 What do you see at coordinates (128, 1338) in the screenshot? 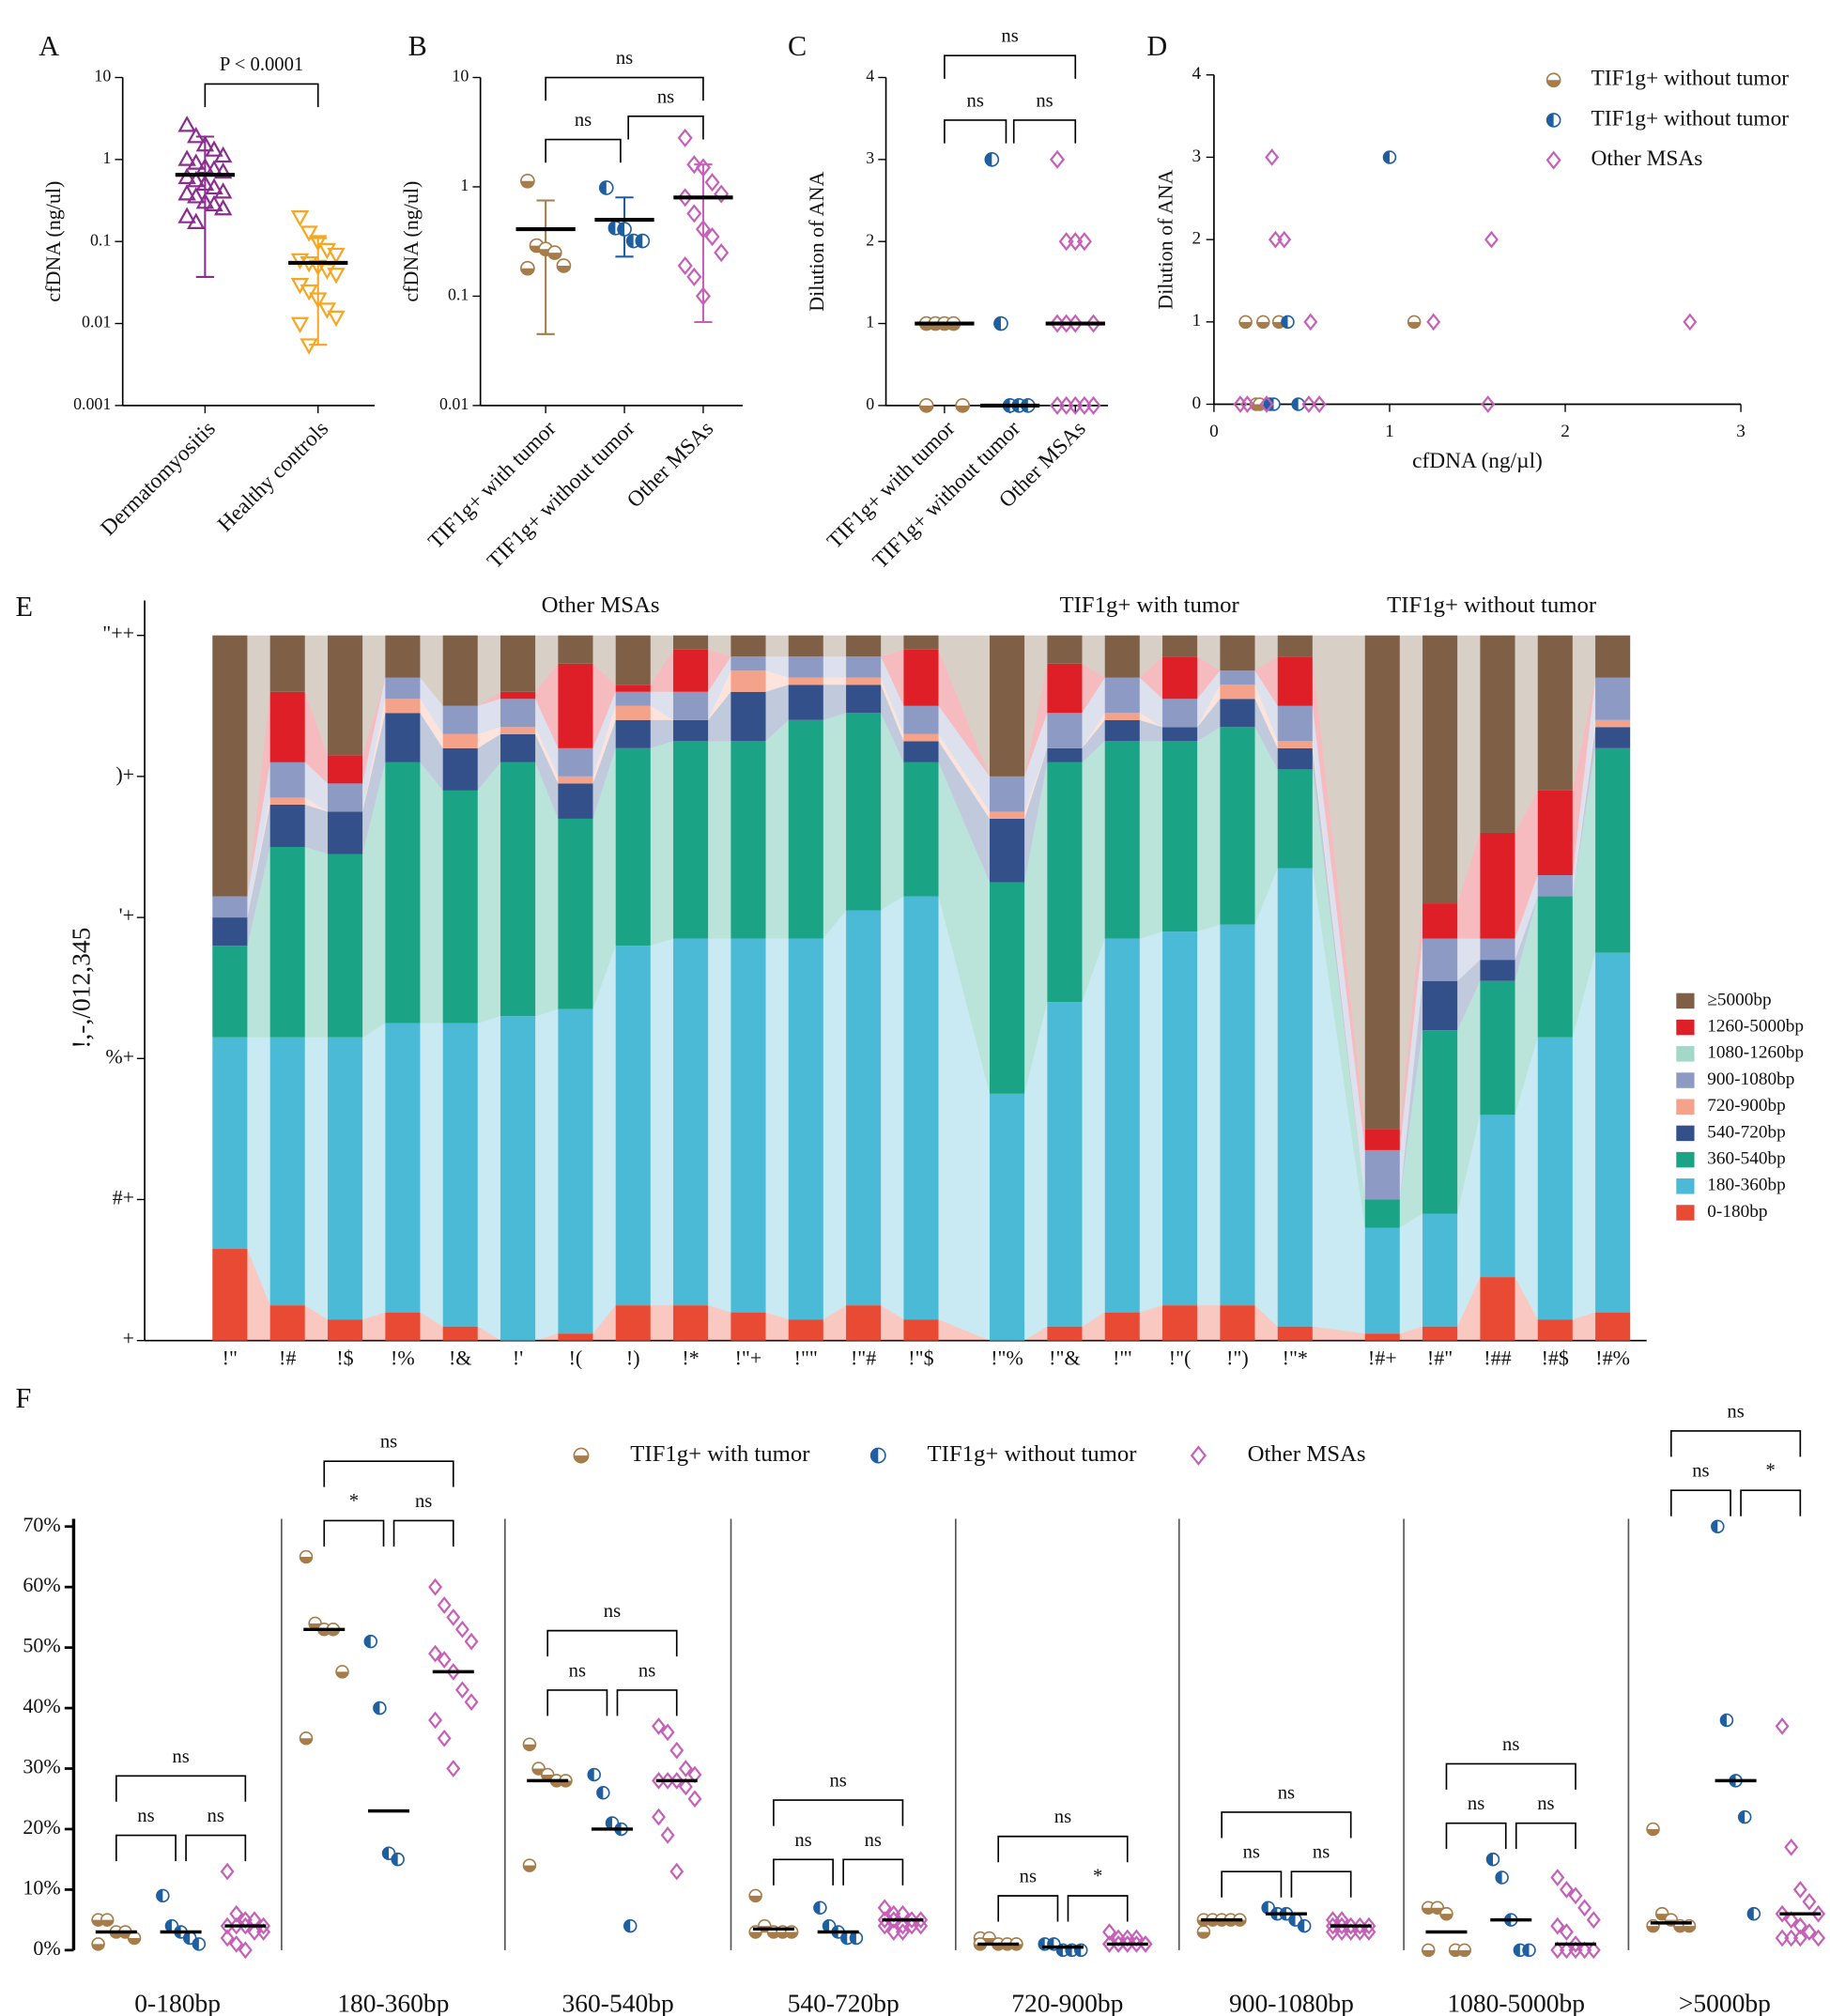
I see `y-tick-label: +` at bounding box center [128, 1338].